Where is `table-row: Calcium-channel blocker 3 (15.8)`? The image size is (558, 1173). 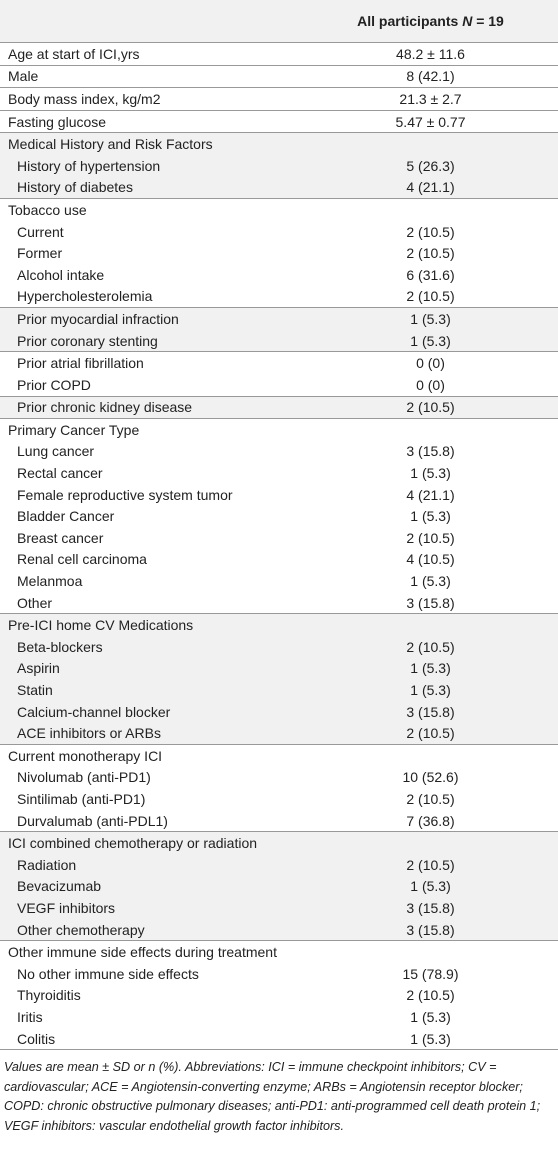
table-row: Calcium-channel blocker 3 (15.8) is located at coordinates (279, 711).